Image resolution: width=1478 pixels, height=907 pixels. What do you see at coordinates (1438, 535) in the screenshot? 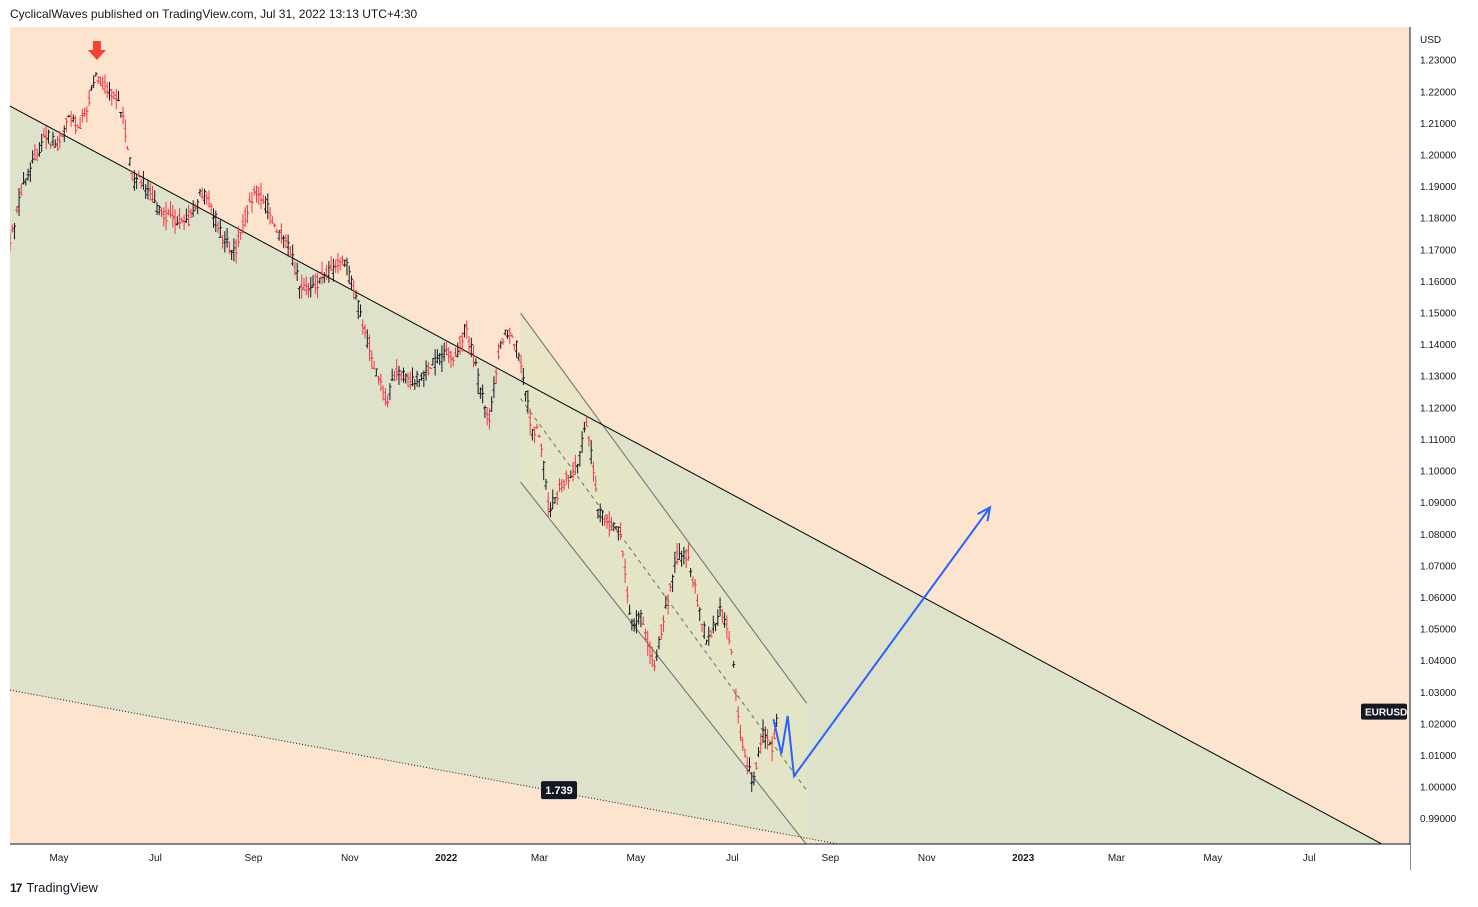
I see `price-tick: 1.08000` at bounding box center [1438, 535].